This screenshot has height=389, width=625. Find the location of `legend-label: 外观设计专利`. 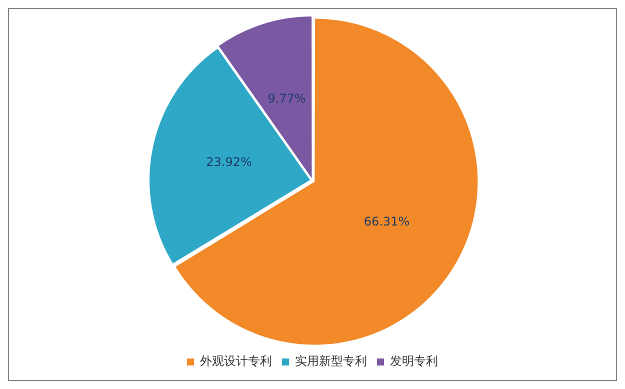

legend-label: 外观设计专利 is located at coordinates (236, 361).